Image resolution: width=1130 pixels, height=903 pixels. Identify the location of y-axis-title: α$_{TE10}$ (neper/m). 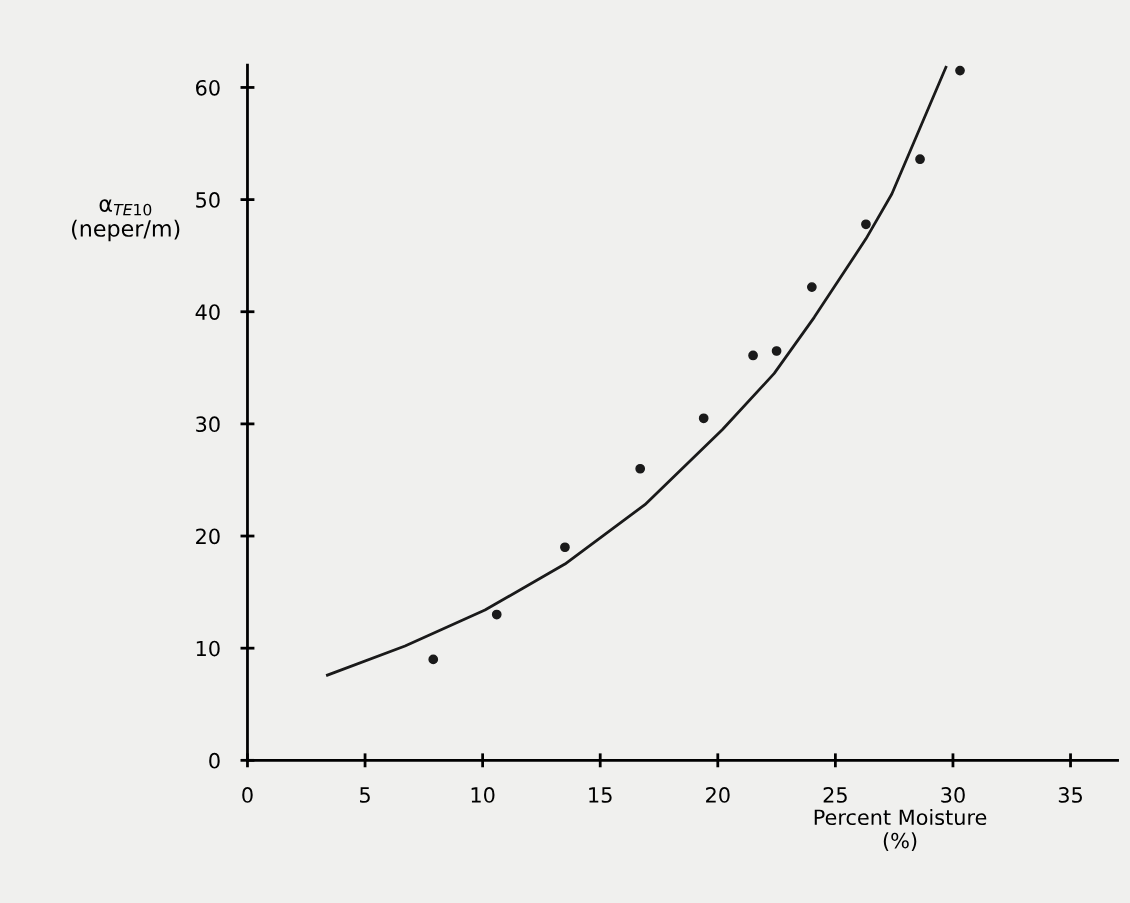
(125, 220).